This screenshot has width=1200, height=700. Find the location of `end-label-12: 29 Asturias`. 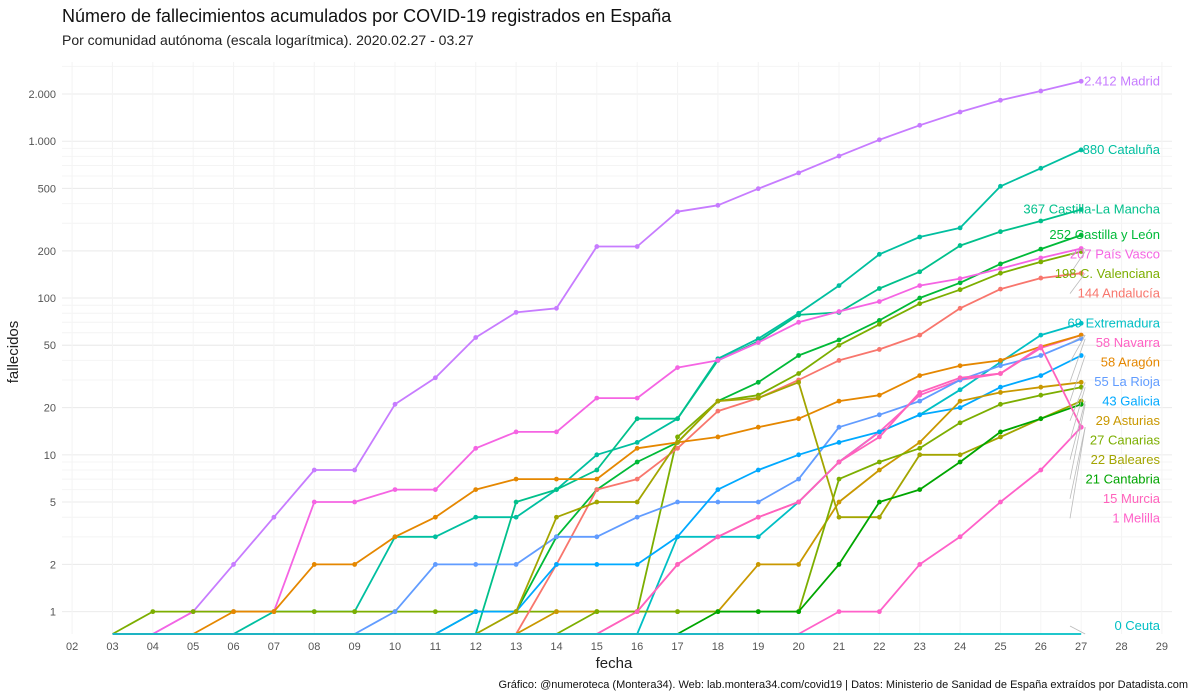

end-label-12: 29 Asturias is located at coordinates (1128, 420).